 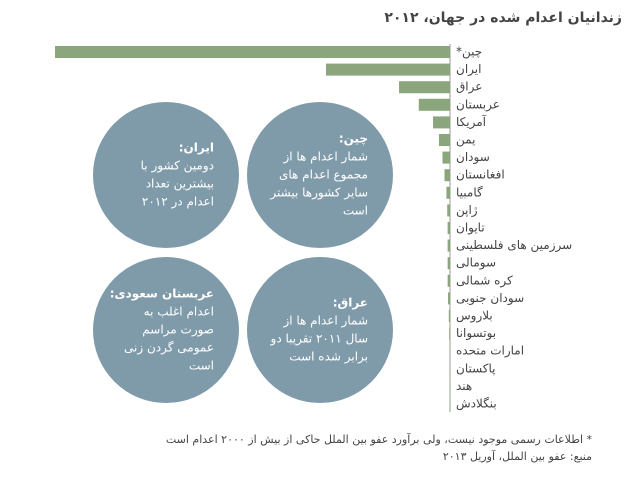 I want to click on category-label: بوتسوانا, so click(x=476, y=333).